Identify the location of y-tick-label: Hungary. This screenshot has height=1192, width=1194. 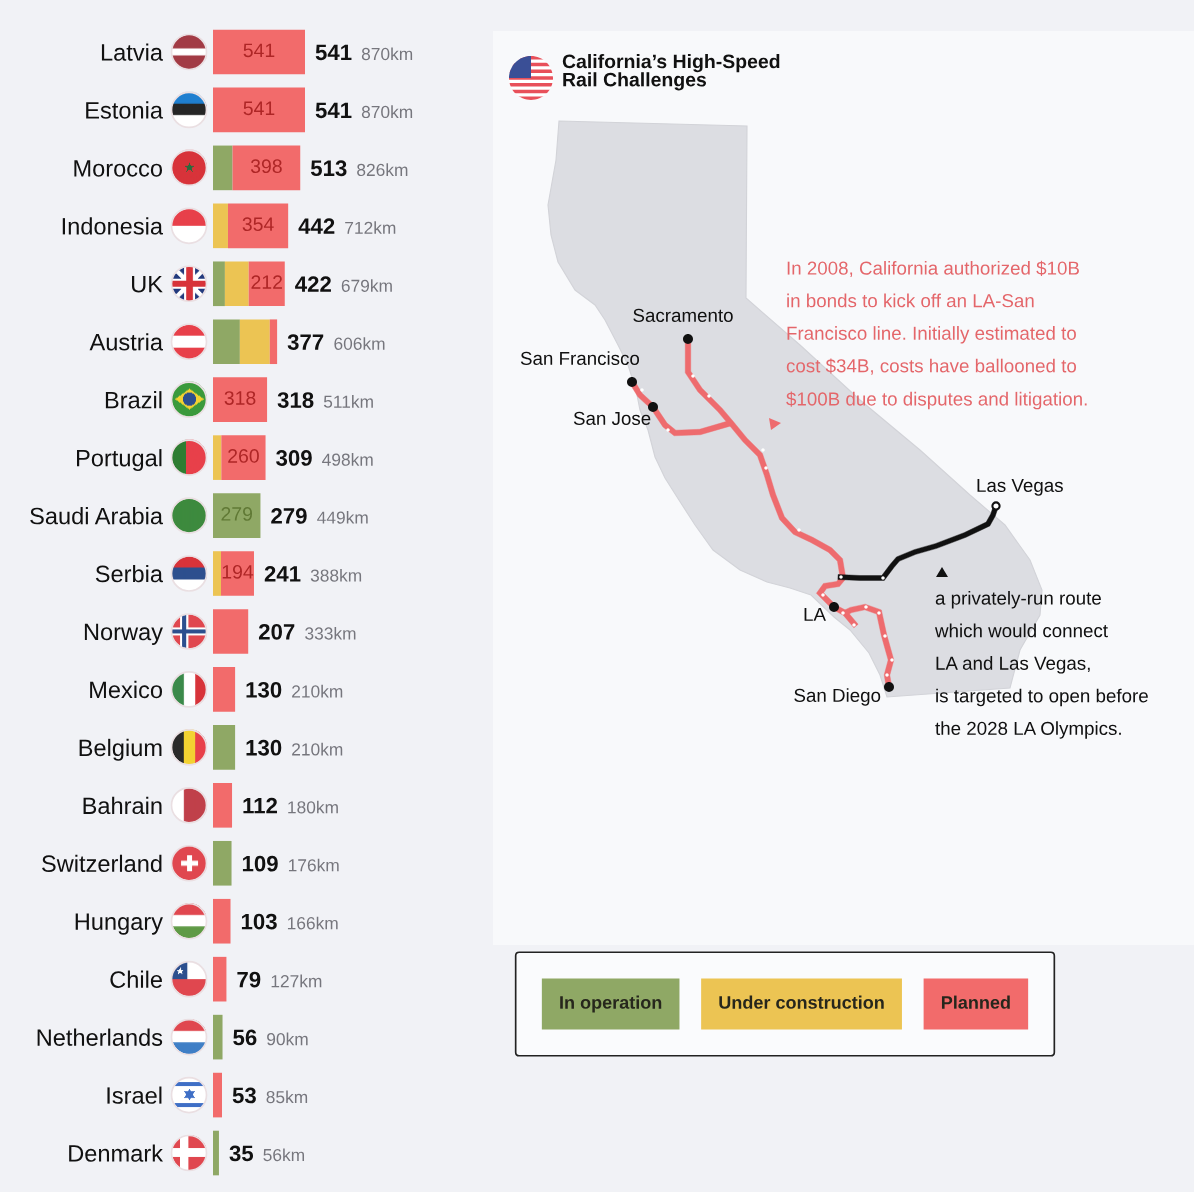
(119, 924).